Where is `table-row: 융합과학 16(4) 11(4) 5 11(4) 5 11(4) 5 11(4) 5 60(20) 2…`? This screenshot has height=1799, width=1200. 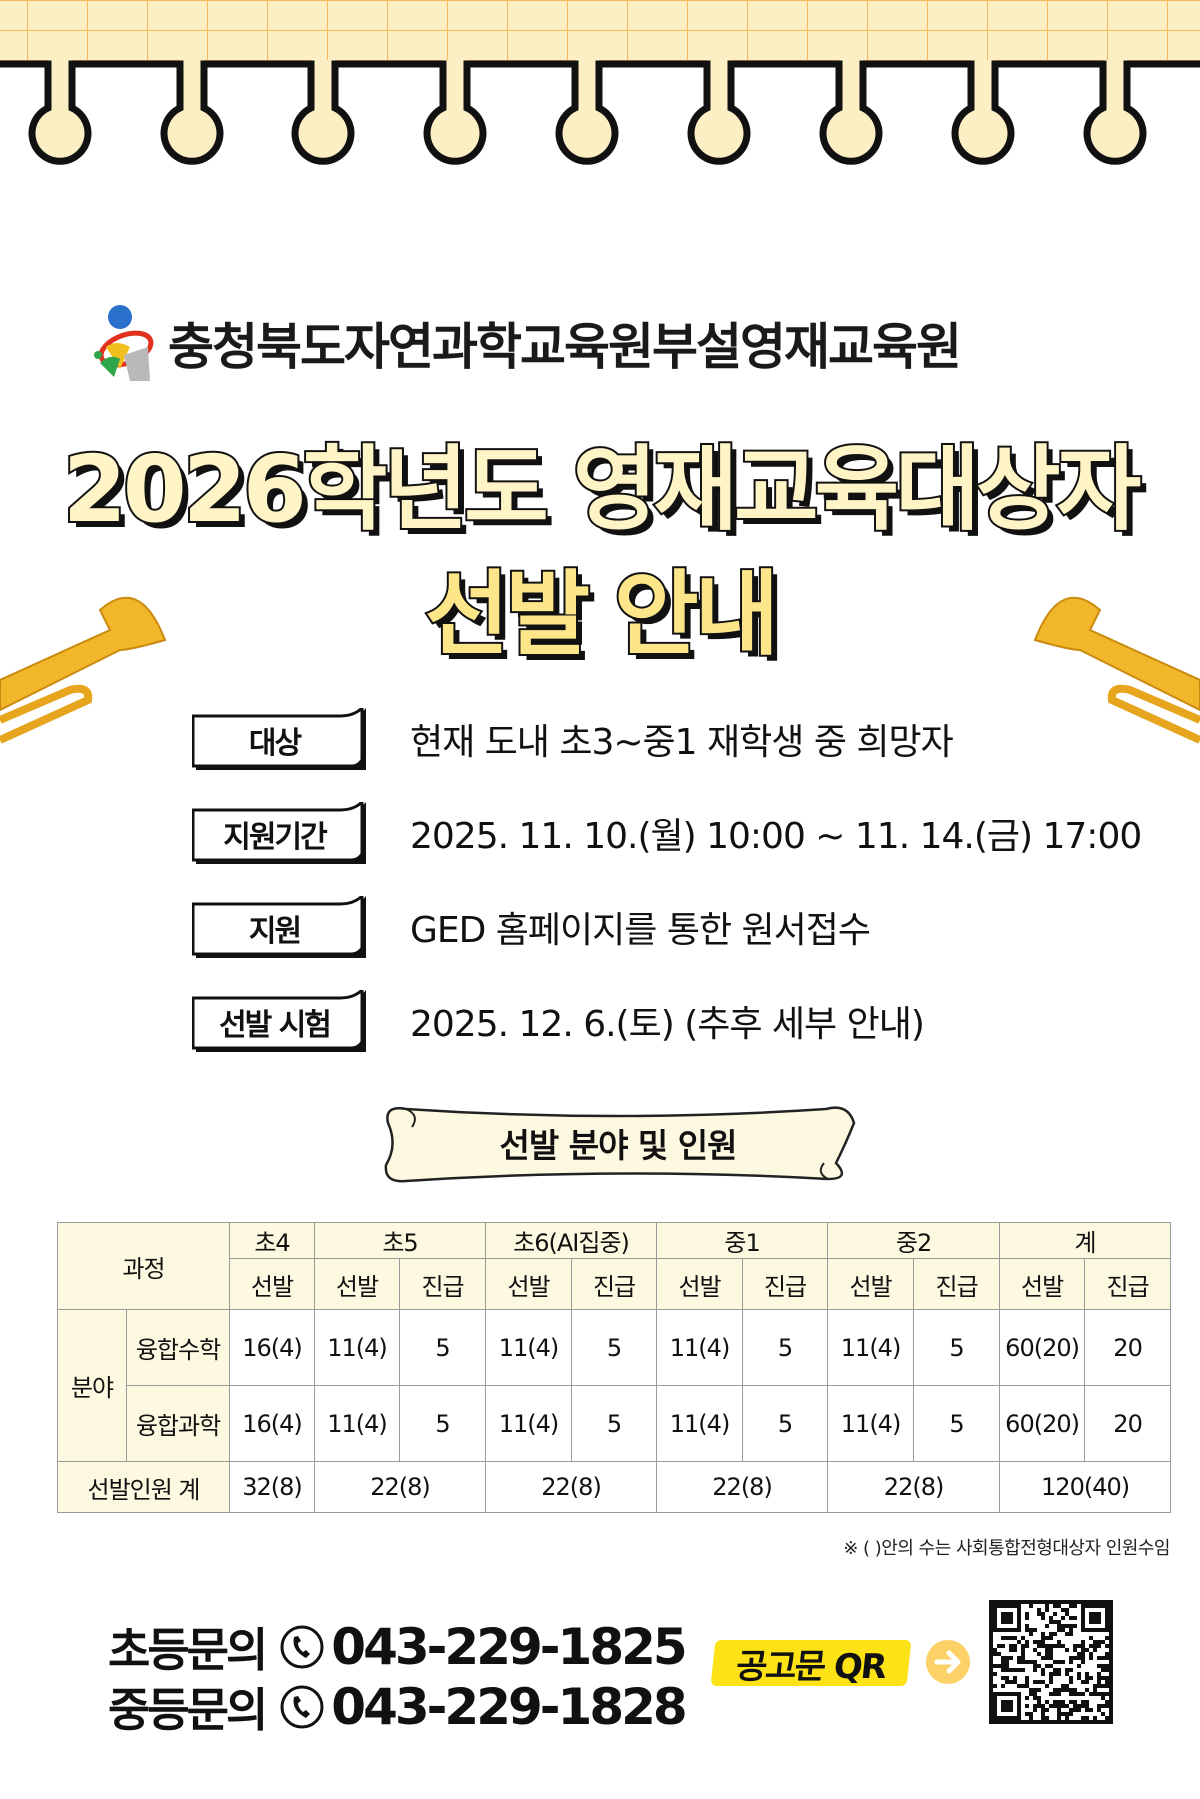
table-row: 융합과학 16(4) 11(4) 5 11(4) 5 11(4) 5 11(4) 5 60(20) 2… is located at coordinates (615, 1423).